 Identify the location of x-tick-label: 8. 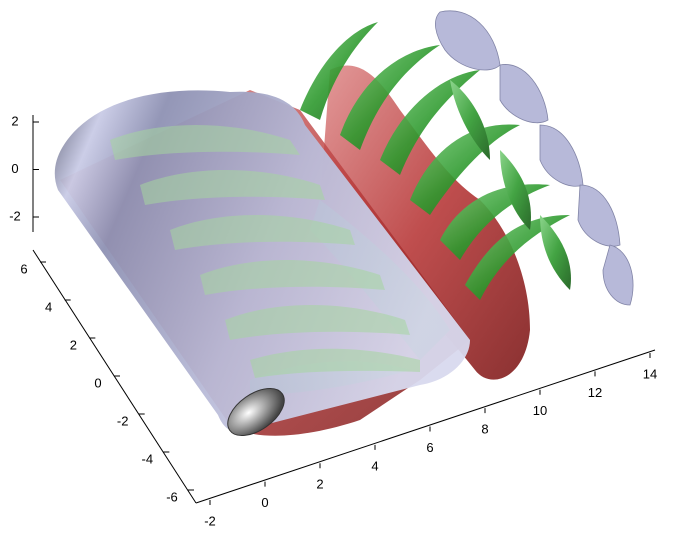
(484, 429).